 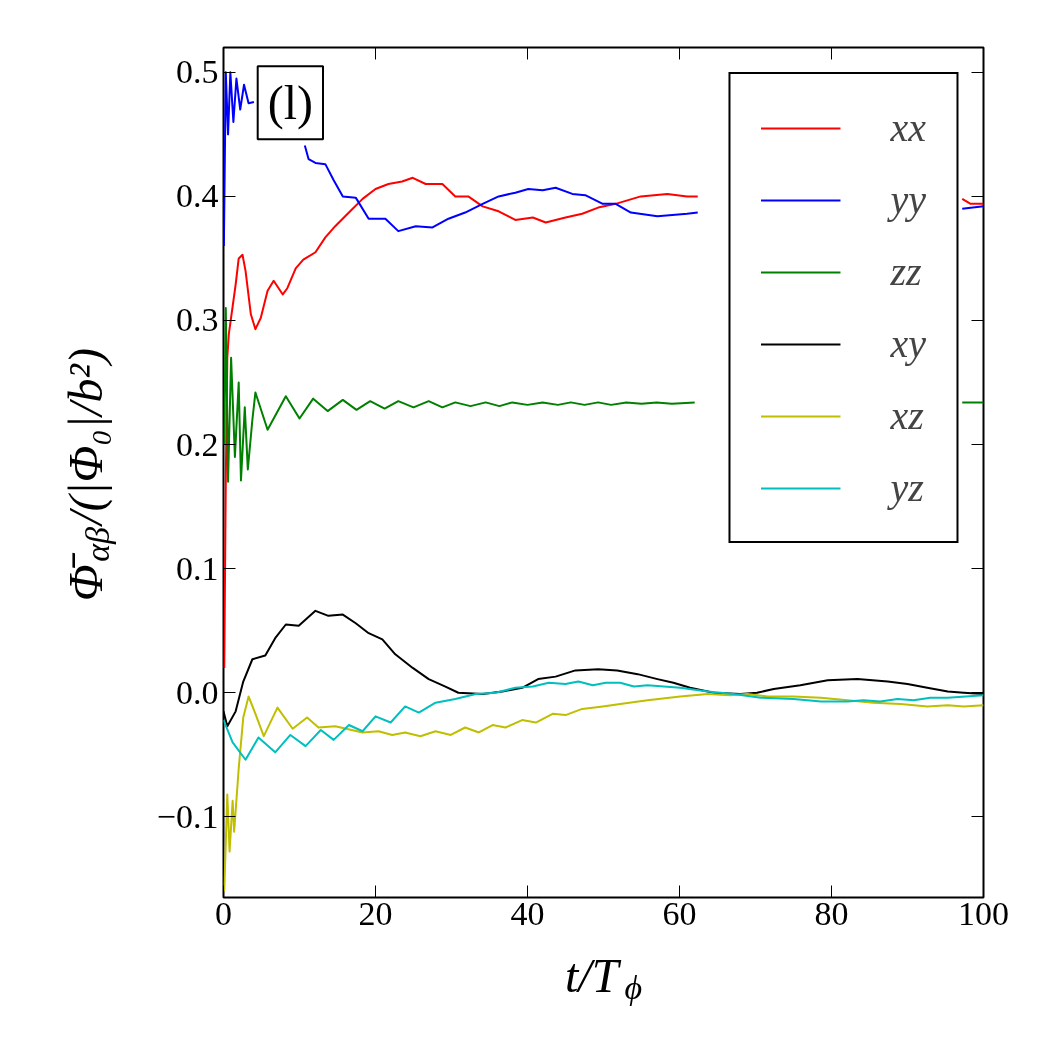 What do you see at coordinates (197, 568) in the screenshot?
I see `y-tick-label: 0.1` at bounding box center [197, 568].